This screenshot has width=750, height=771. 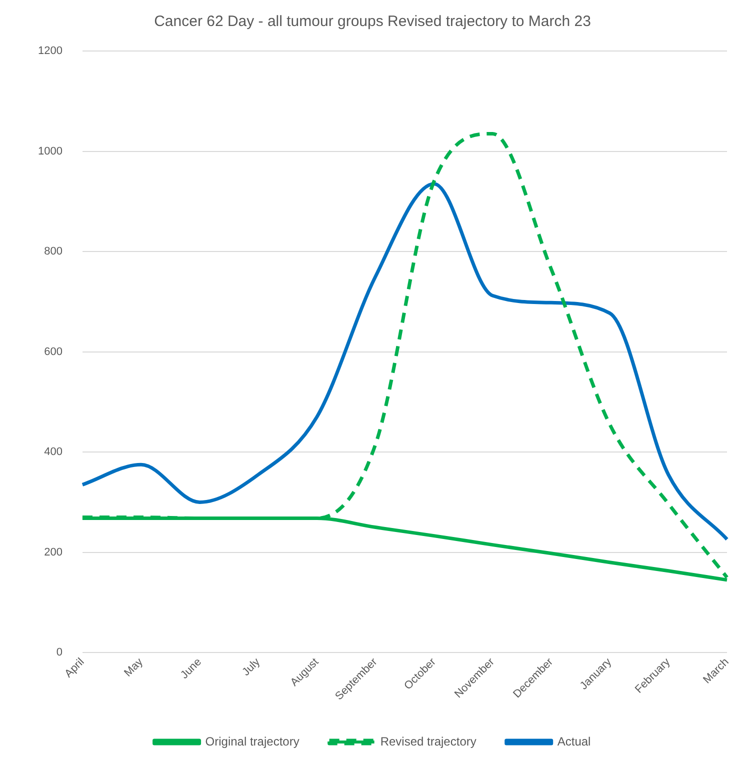 What do you see at coordinates (372, 21) in the screenshot?
I see `chart-title: Cancer 62 Day - all tumour groups Revised trajectory to March 23` at bounding box center [372, 21].